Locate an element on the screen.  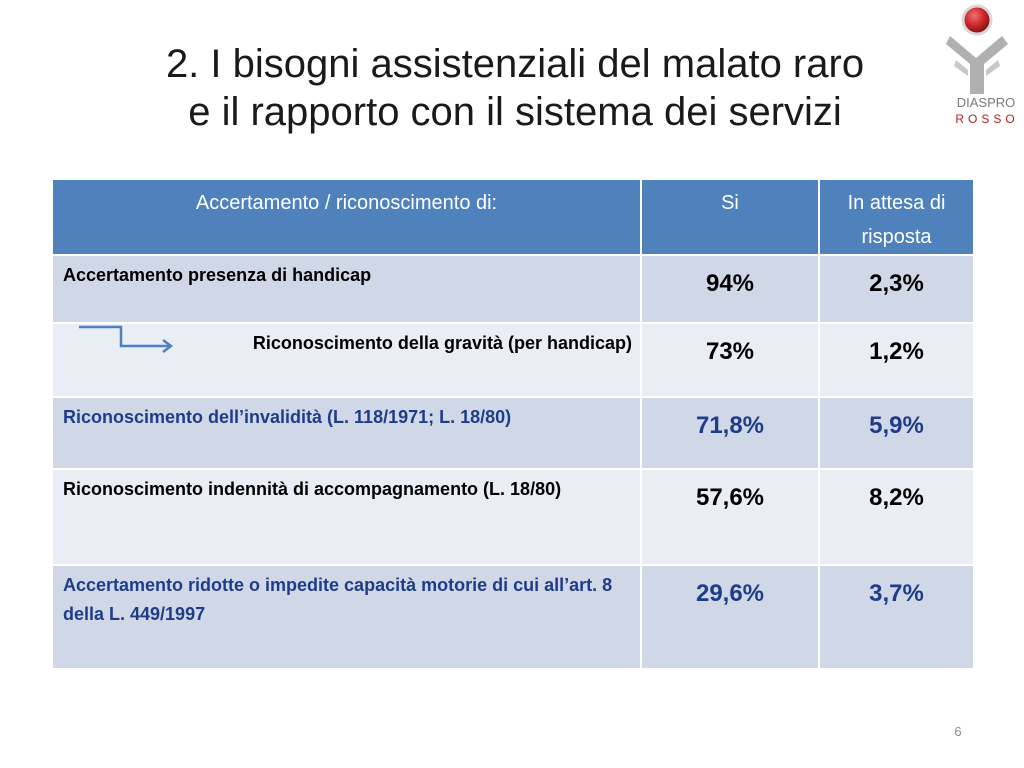
diaspro-rosso-logo: DIASPRO ROSSO is located at coordinates (984, 66).